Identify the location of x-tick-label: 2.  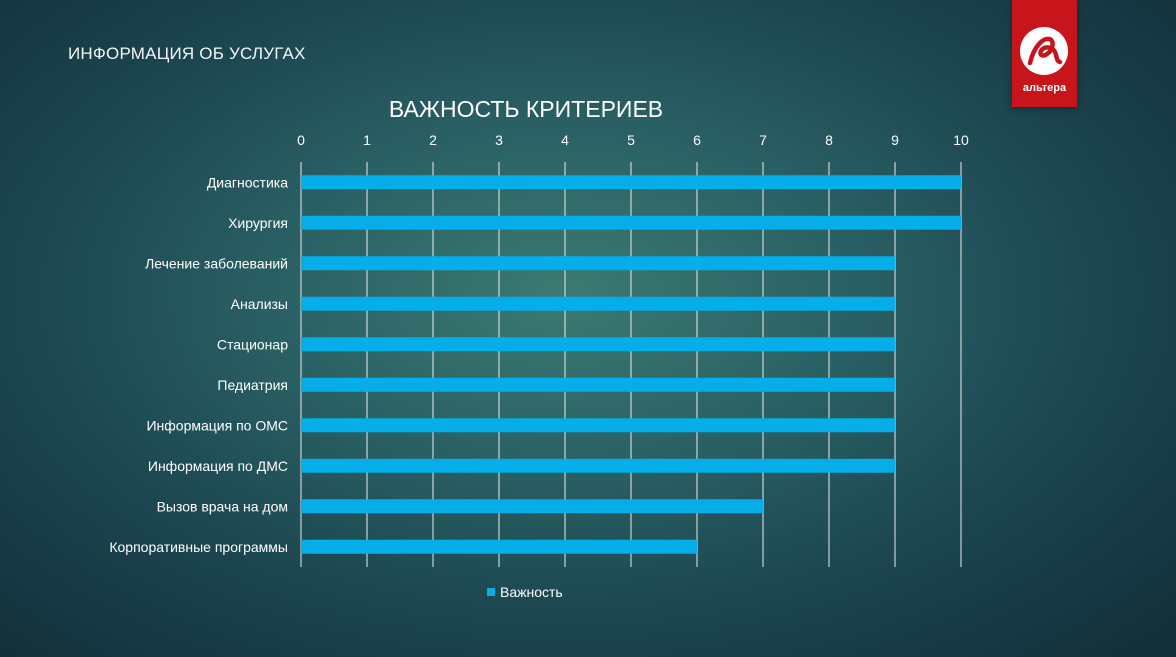
(433, 140).